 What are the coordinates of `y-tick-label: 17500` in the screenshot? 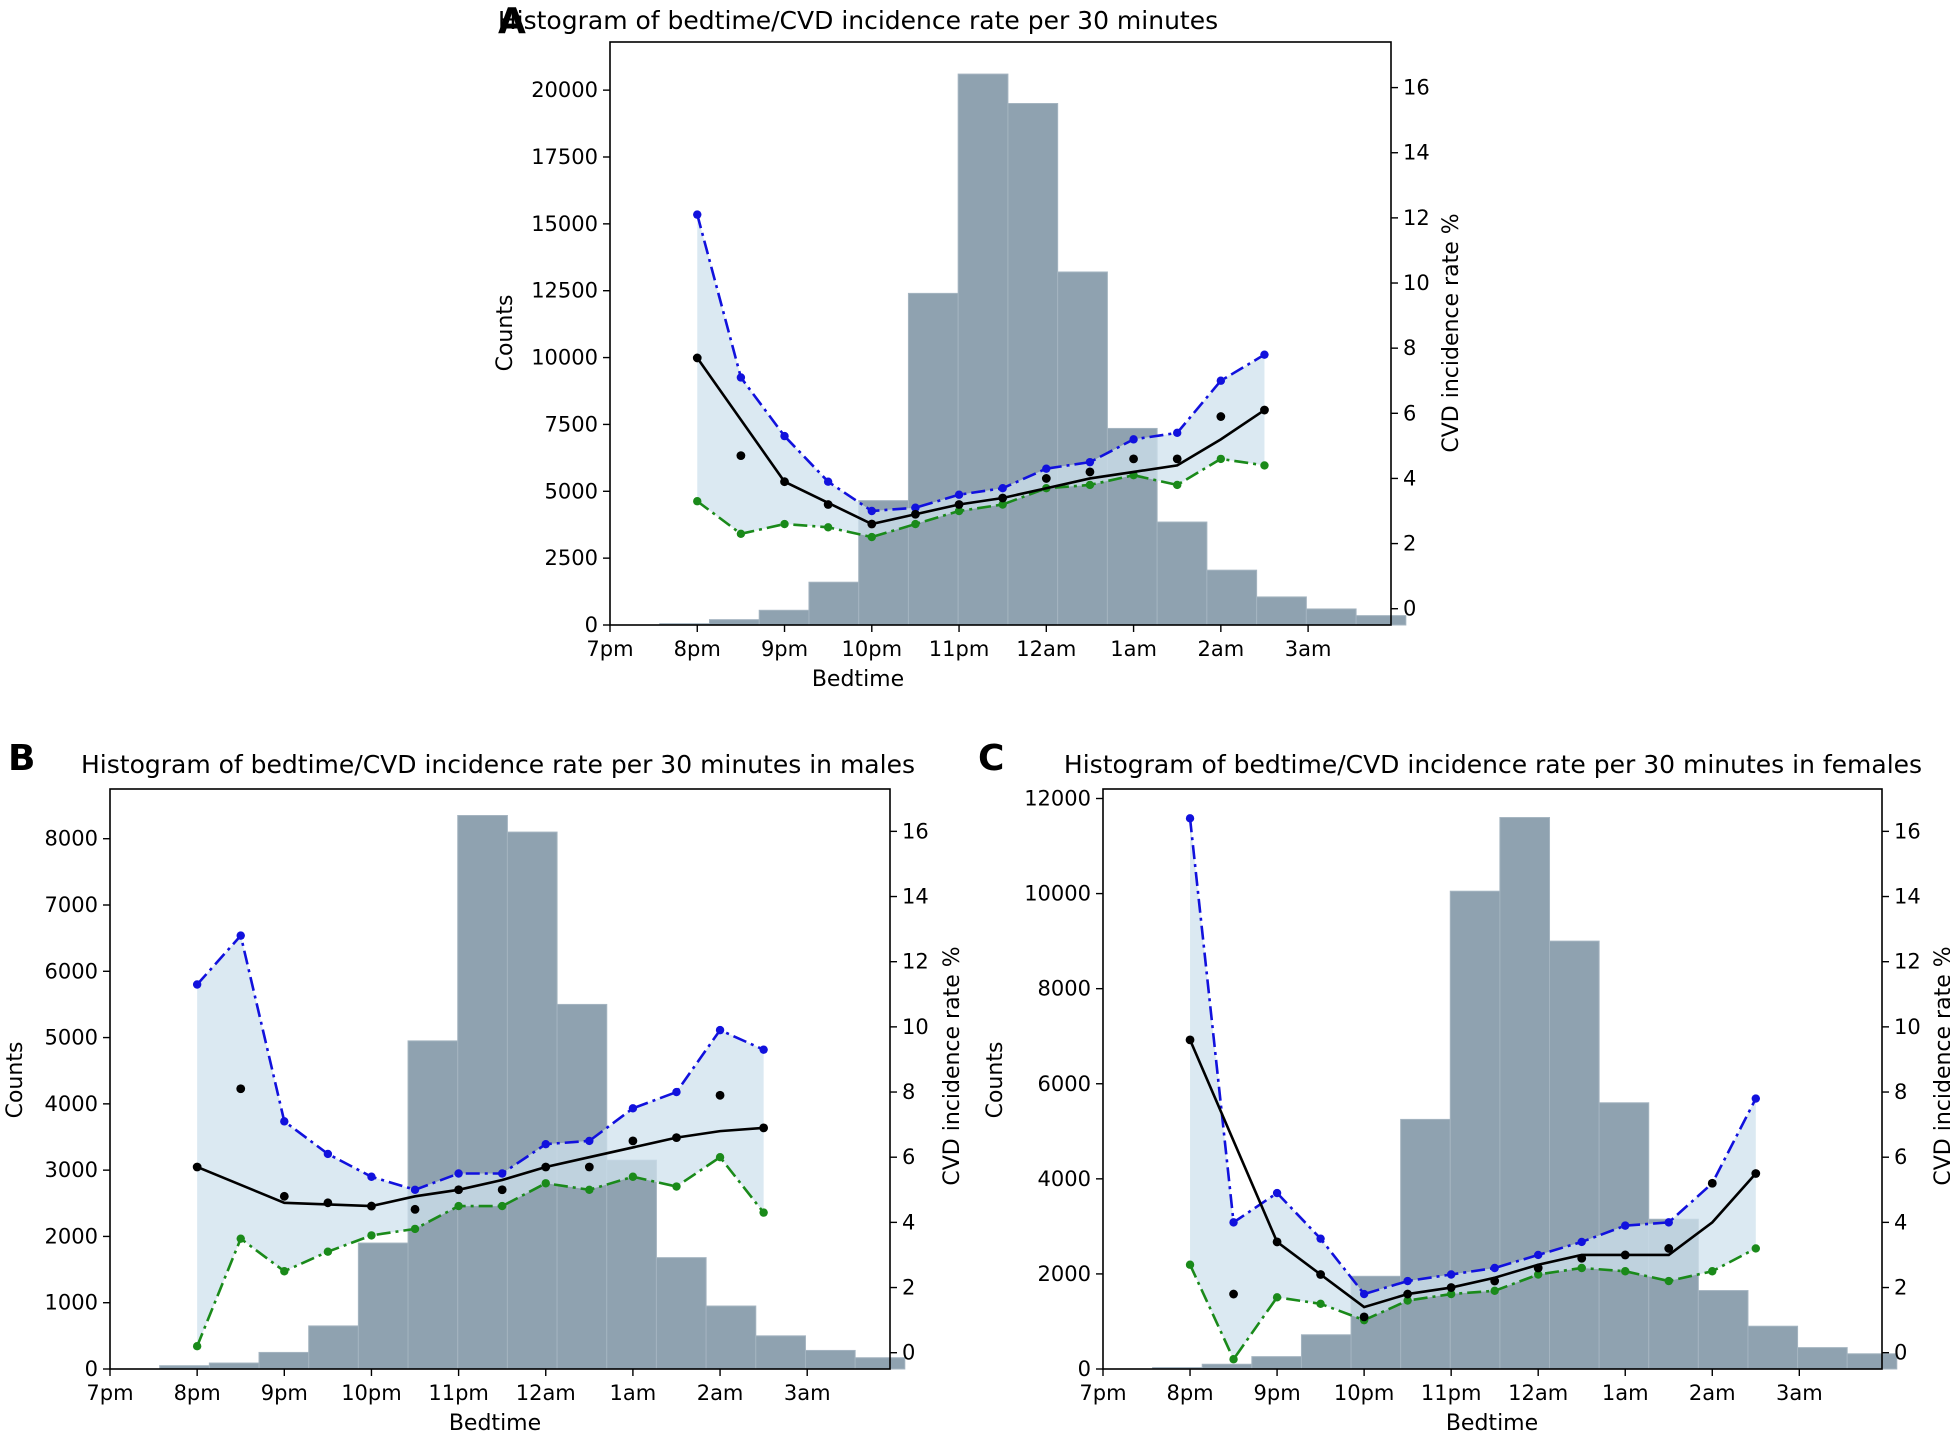 It's located at (564, 157).